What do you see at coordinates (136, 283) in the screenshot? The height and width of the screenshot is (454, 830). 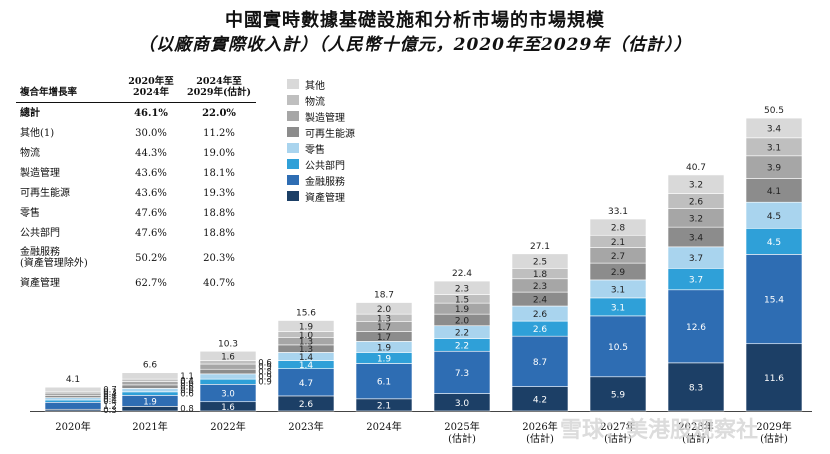 I see `cagr-row: 資產管理 62.7% 40.7%` at bounding box center [136, 283].